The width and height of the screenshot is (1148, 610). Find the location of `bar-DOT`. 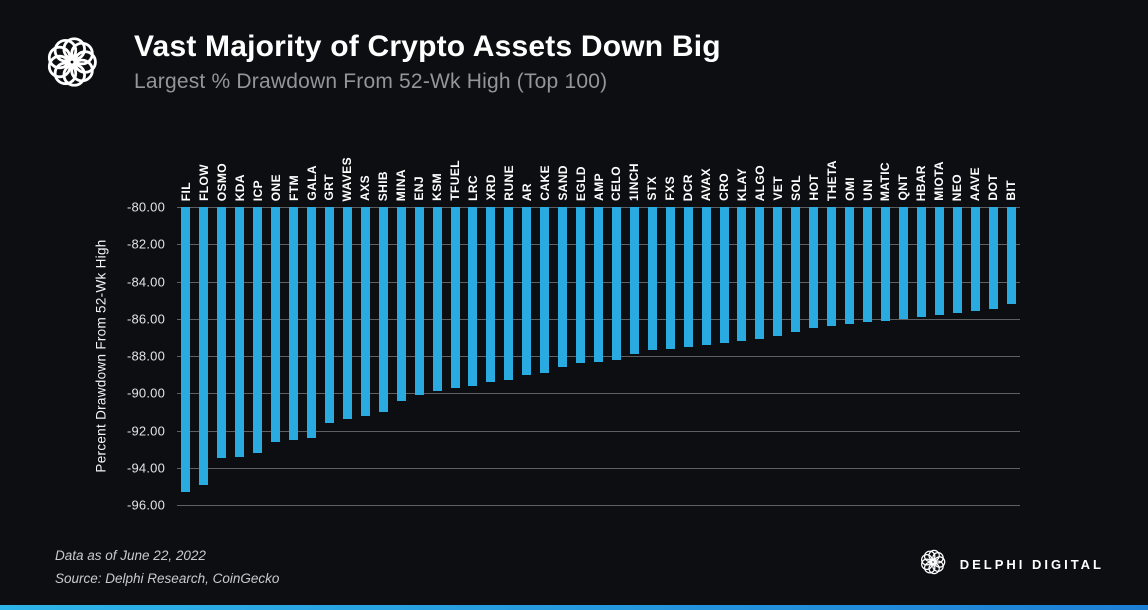

bar-DOT is located at coordinates (993, 258).